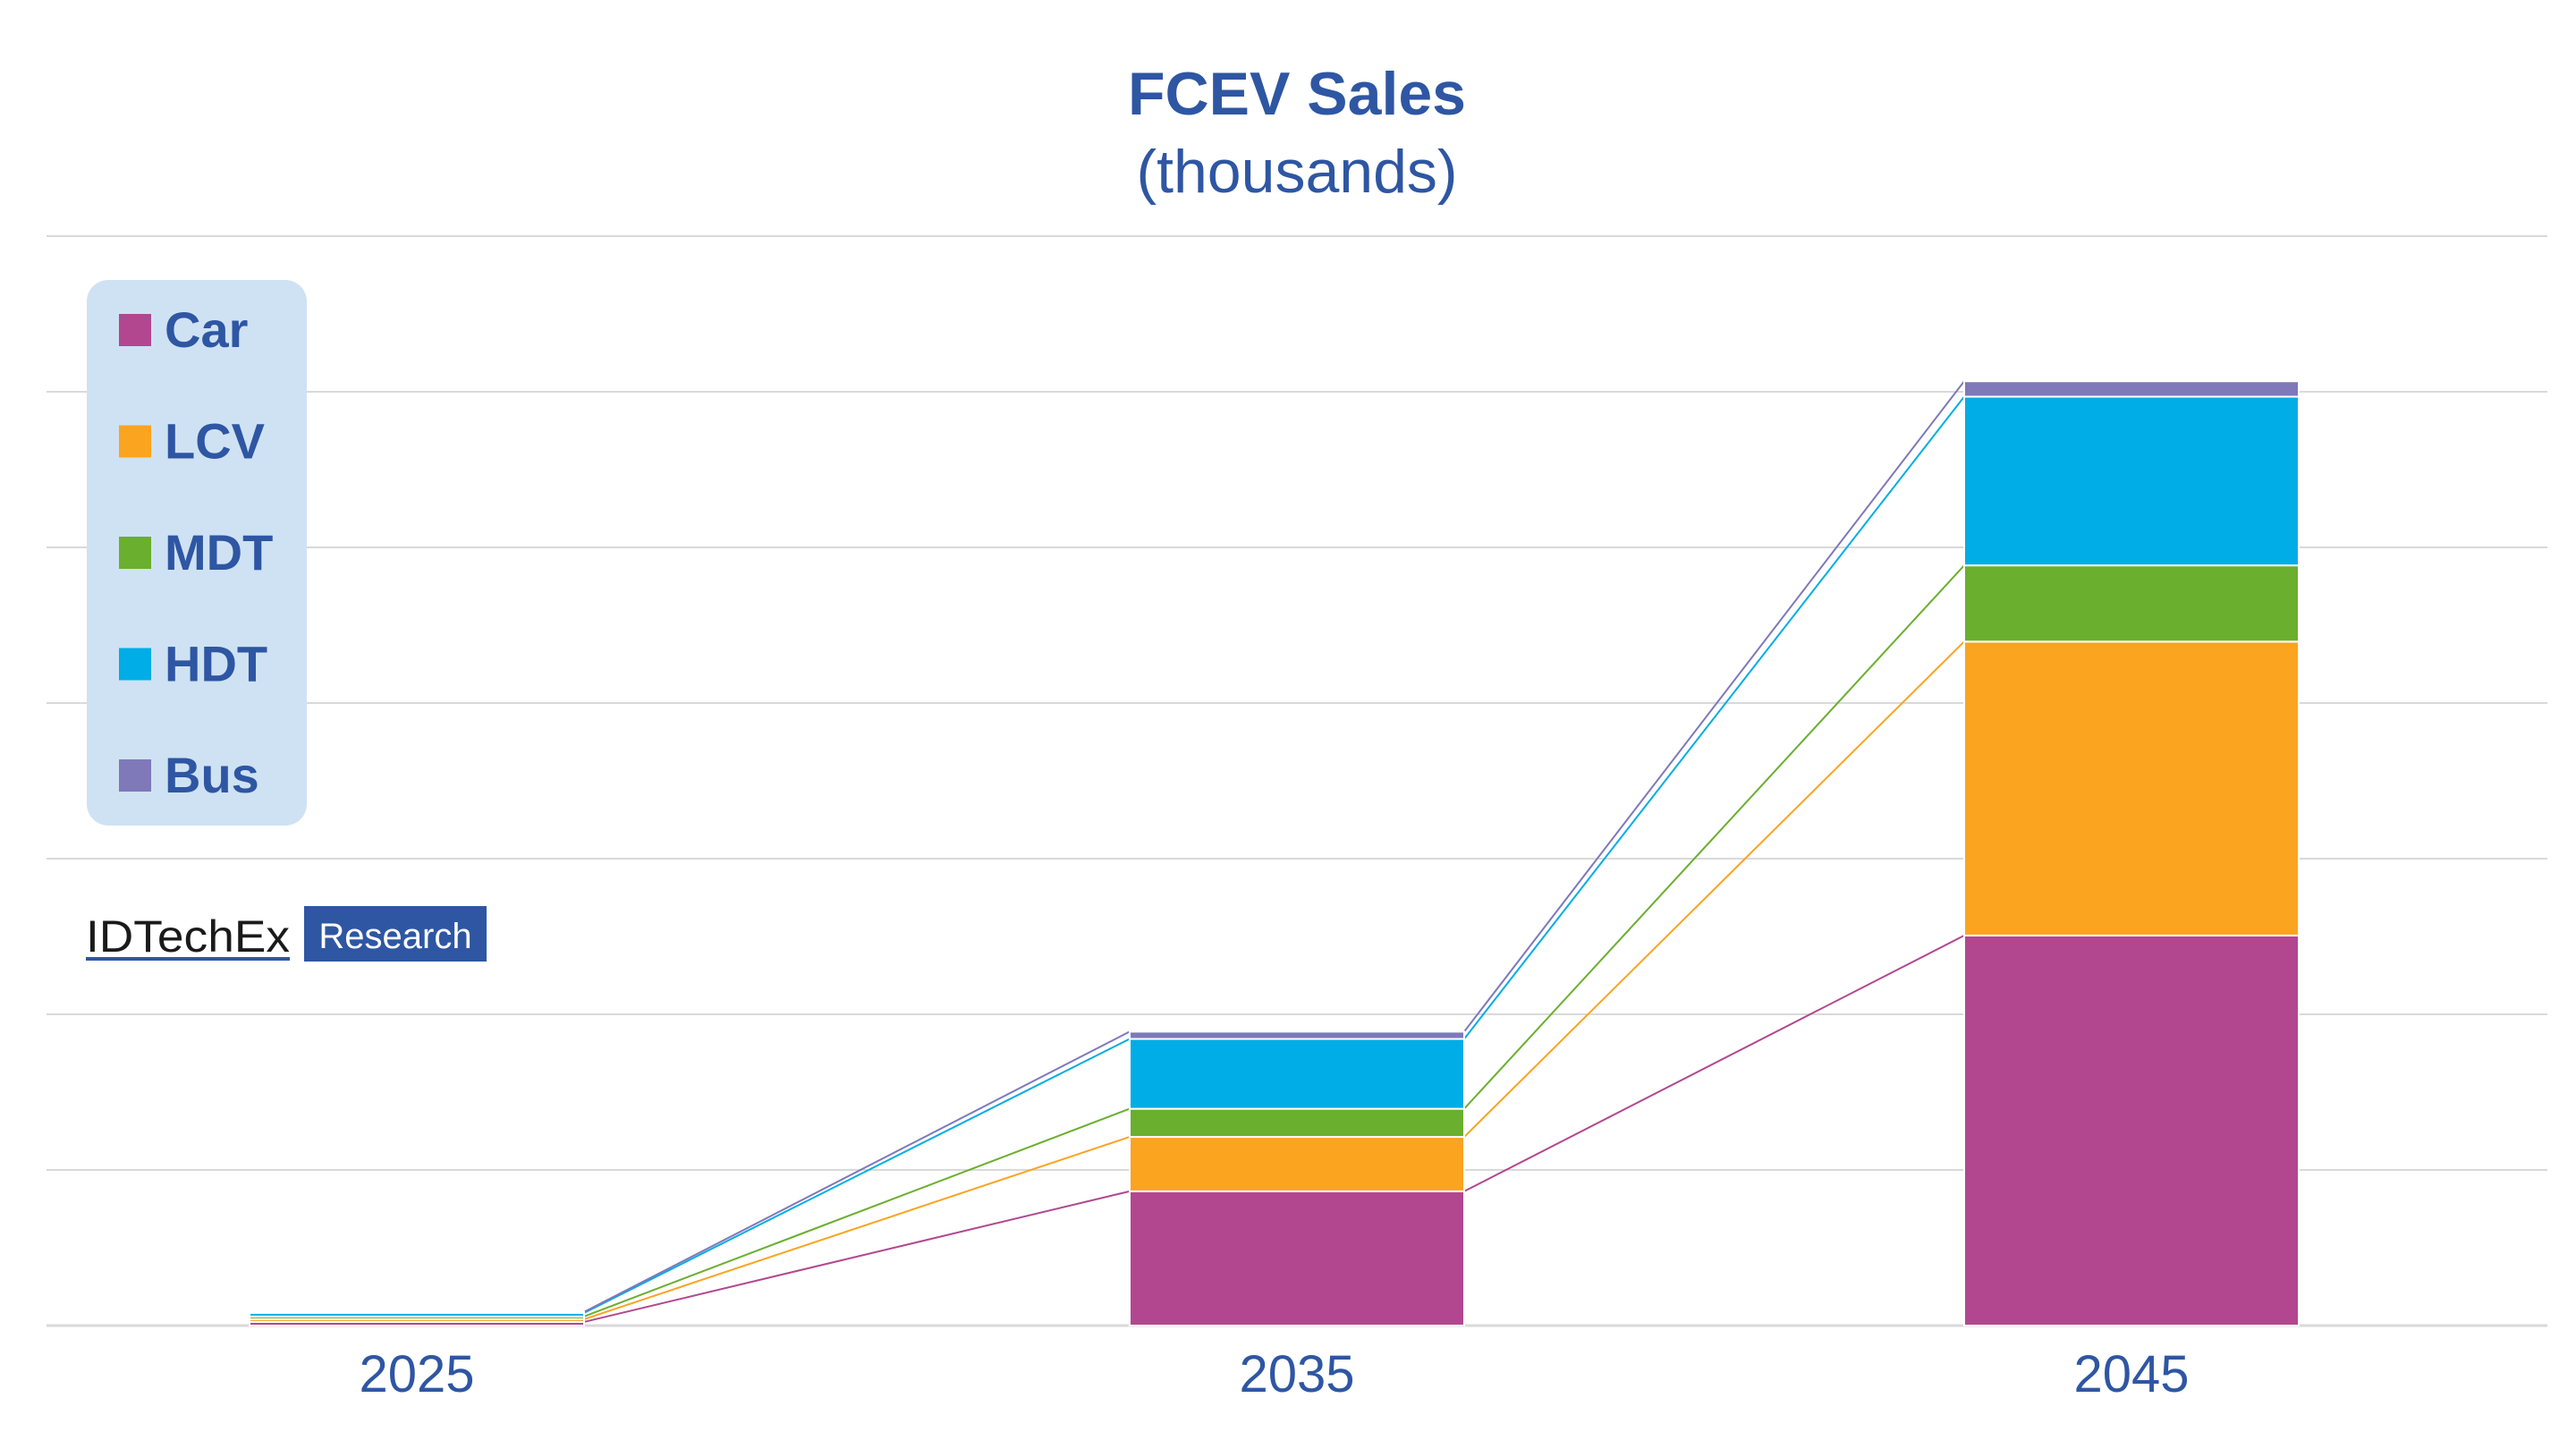 The height and width of the screenshot is (1449, 2576). I want to click on x-tick-label-2035: 2035, so click(1296, 1374).